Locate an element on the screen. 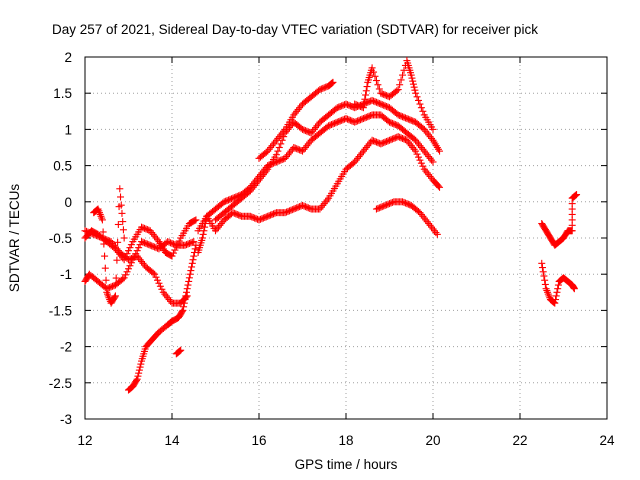 This screenshot has width=640, height=480. y-tick-label: 0 is located at coordinates (68, 202).